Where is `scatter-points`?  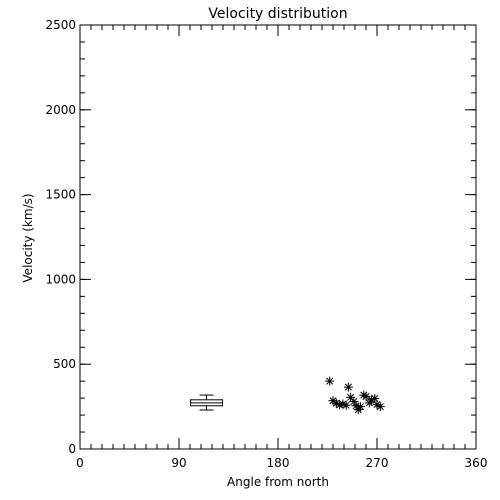 scatter-points is located at coordinates (355, 395).